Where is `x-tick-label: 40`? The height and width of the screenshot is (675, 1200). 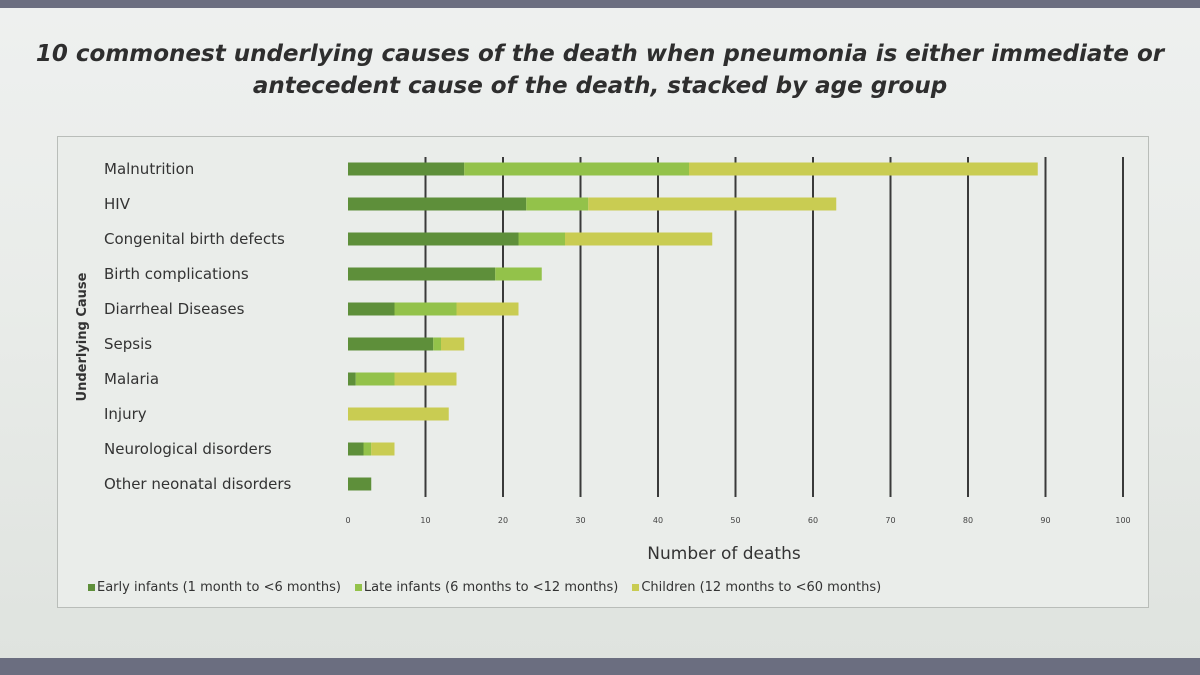 x-tick-label: 40 is located at coordinates (658, 520).